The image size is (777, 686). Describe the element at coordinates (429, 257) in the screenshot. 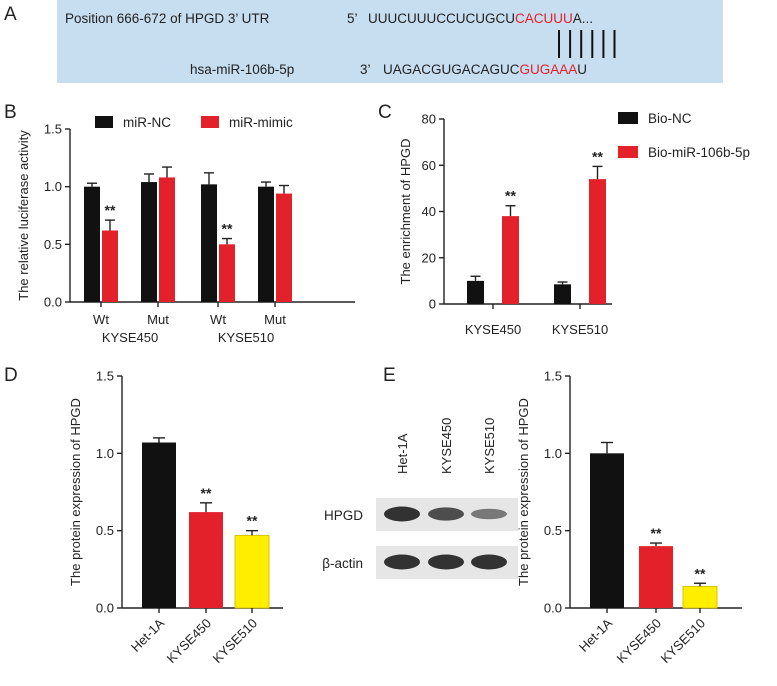

I see `y-tick-label: 20` at that location.